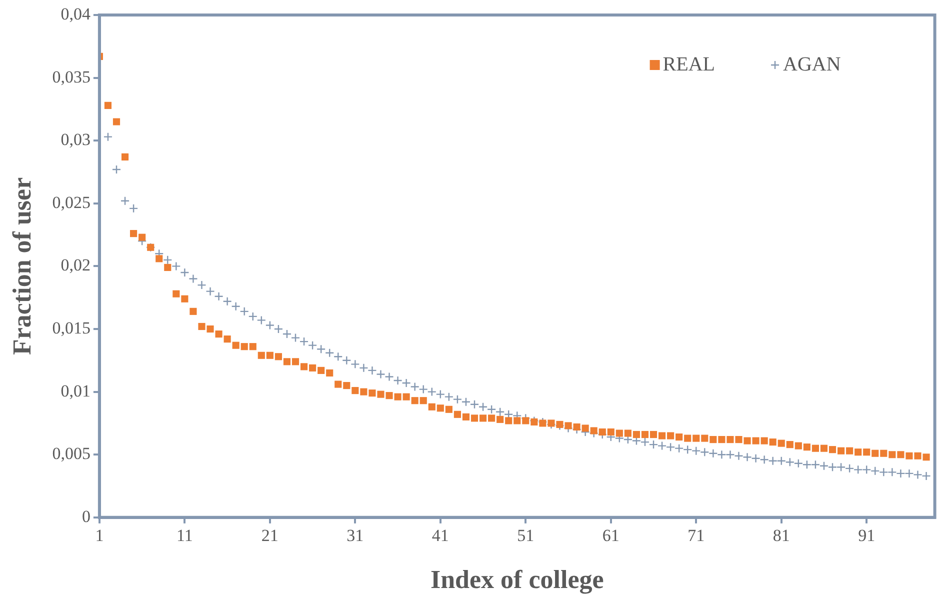  Describe the element at coordinates (355, 536) in the screenshot. I see `x-tick-label: 31` at that location.